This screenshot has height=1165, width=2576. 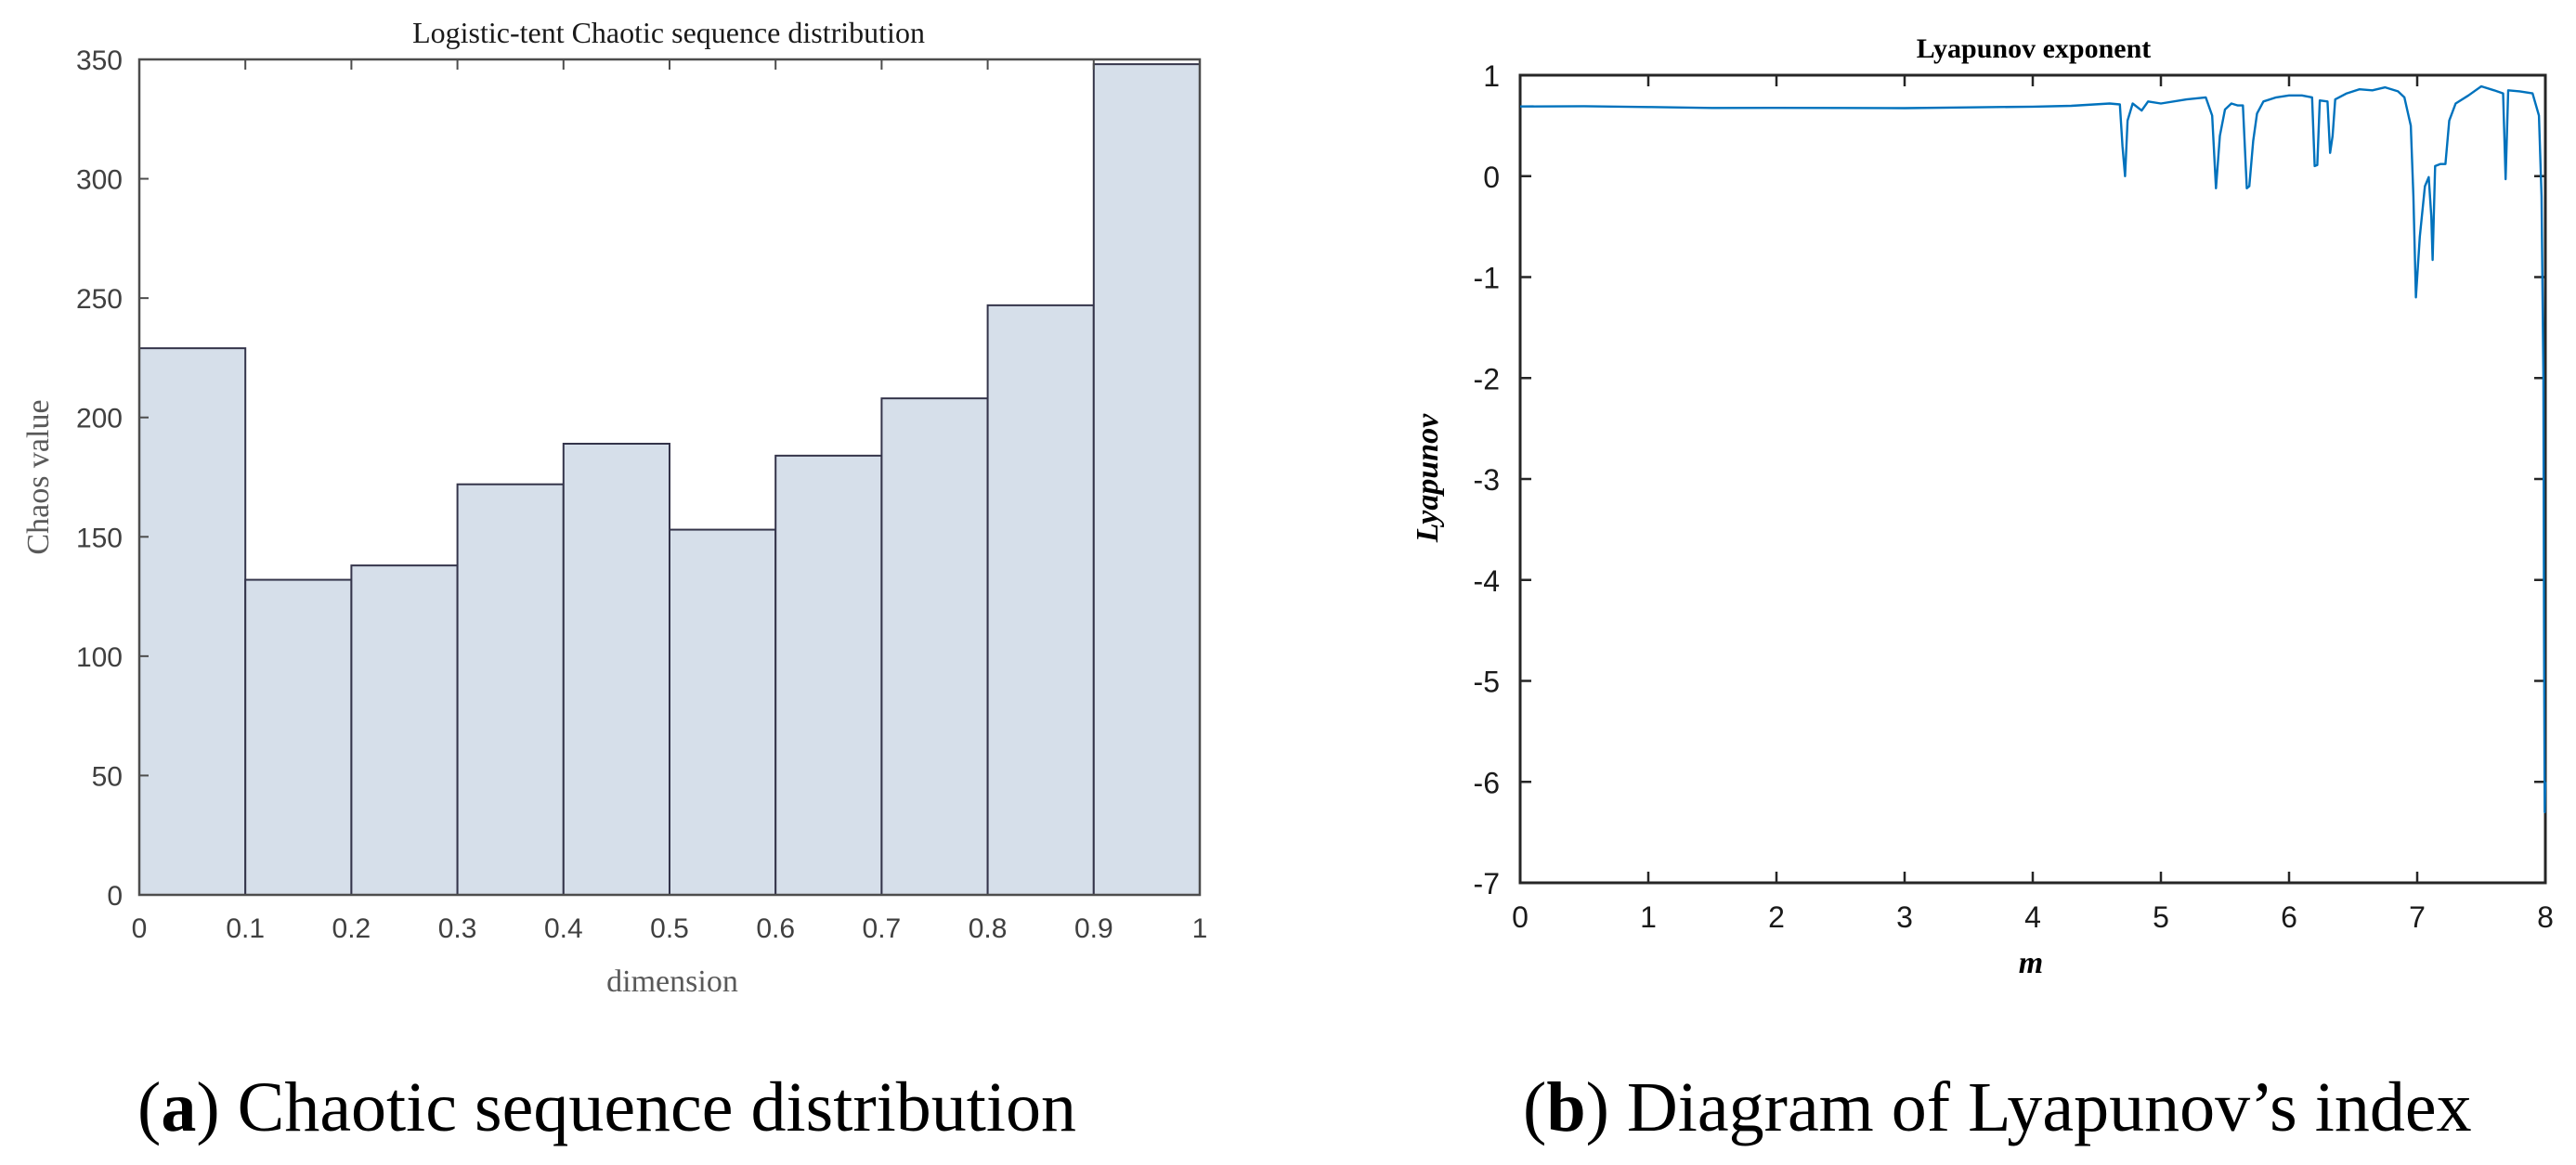 I want to click on y-tick-label: -2, so click(x=1487, y=378).